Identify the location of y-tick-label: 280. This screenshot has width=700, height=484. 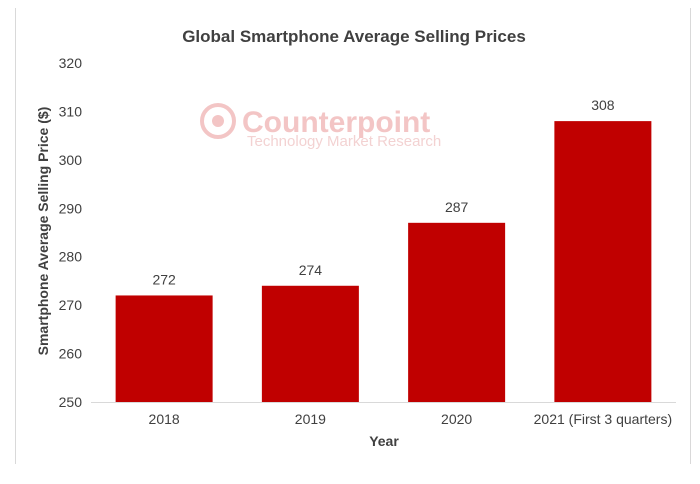
(71, 257).